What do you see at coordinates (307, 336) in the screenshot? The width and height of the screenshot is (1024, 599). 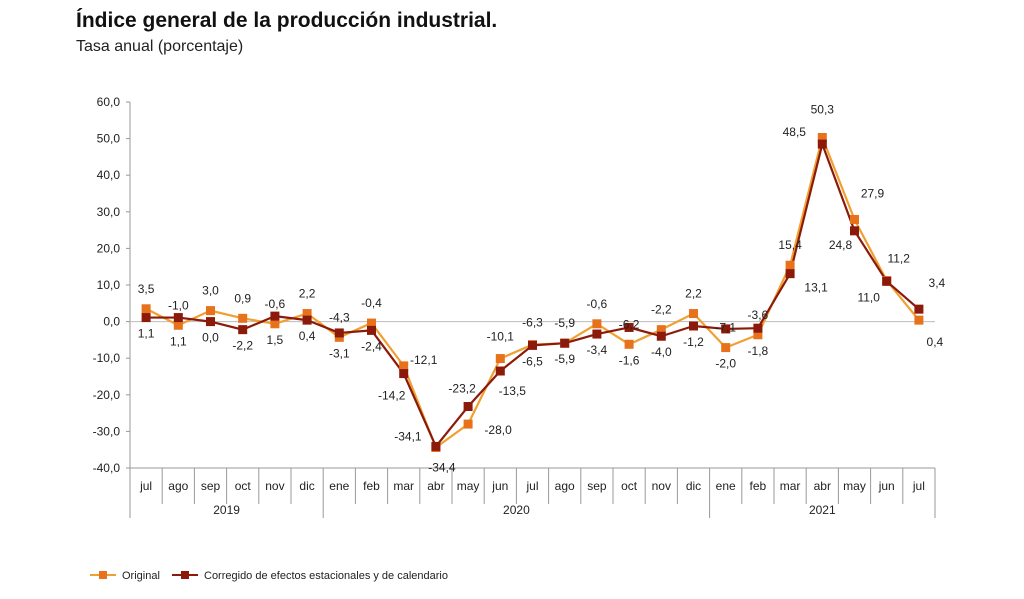 I see `data-label-corregido: 0,4` at bounding box center [307, 336].